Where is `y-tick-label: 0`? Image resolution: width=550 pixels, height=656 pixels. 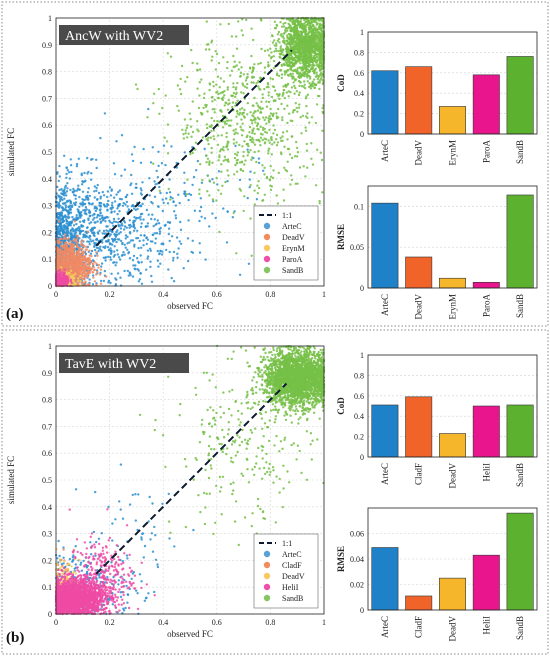 y-tick-label: 0 is located at coordinates (50, 286).